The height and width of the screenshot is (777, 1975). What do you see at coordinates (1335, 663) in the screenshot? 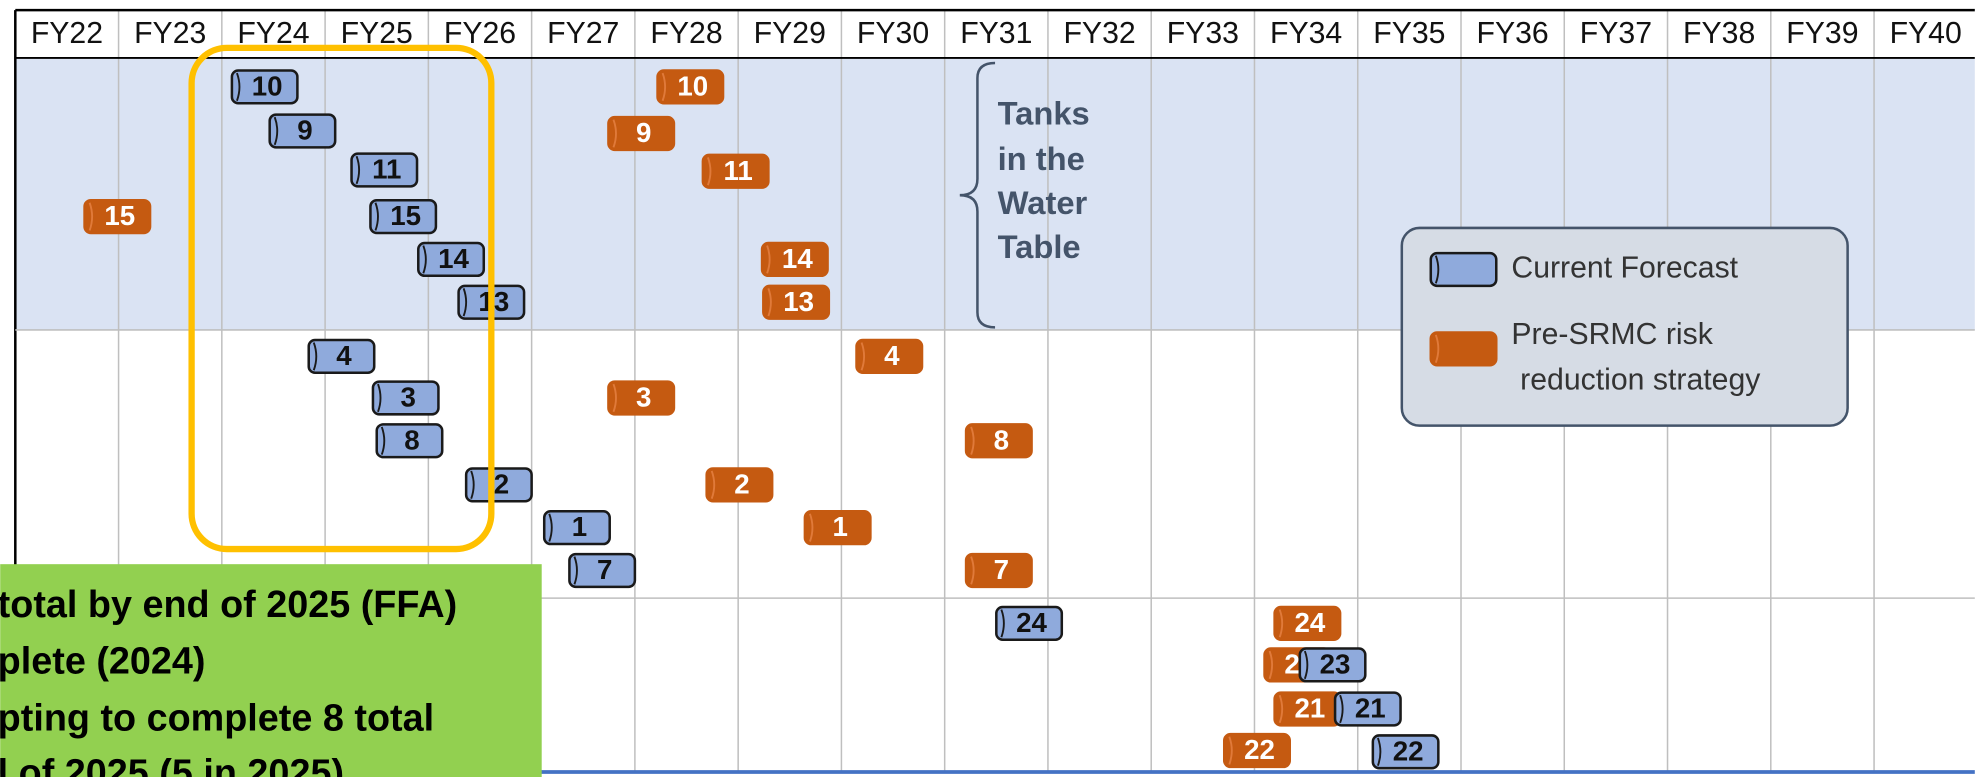
I see `tank-label: 23` at bounding box center [1335, 663].